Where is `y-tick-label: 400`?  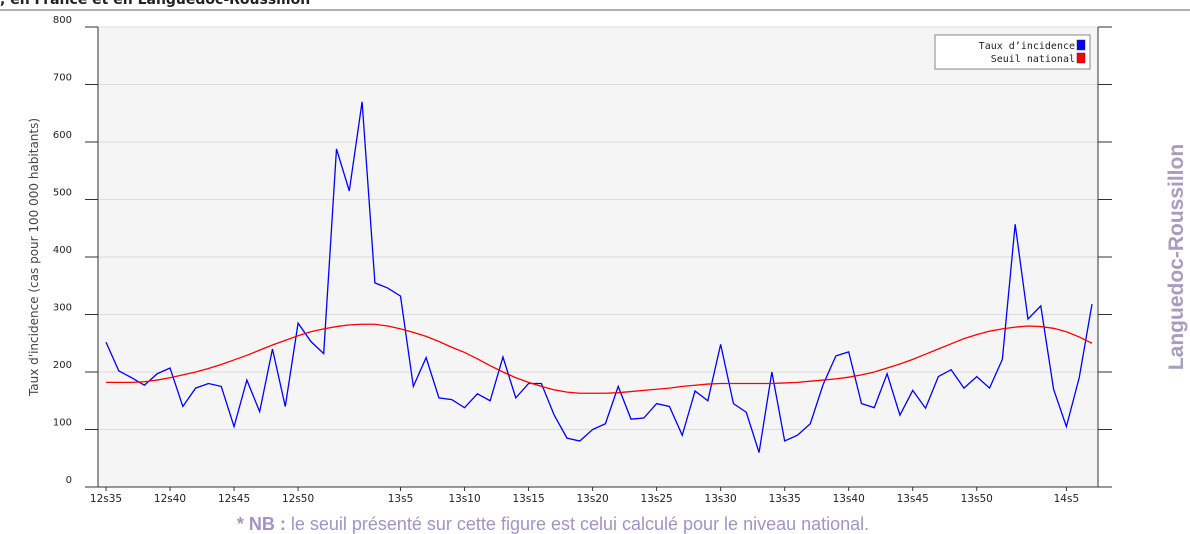
y-tick-label: 400 is located at coordinates (62, 250).